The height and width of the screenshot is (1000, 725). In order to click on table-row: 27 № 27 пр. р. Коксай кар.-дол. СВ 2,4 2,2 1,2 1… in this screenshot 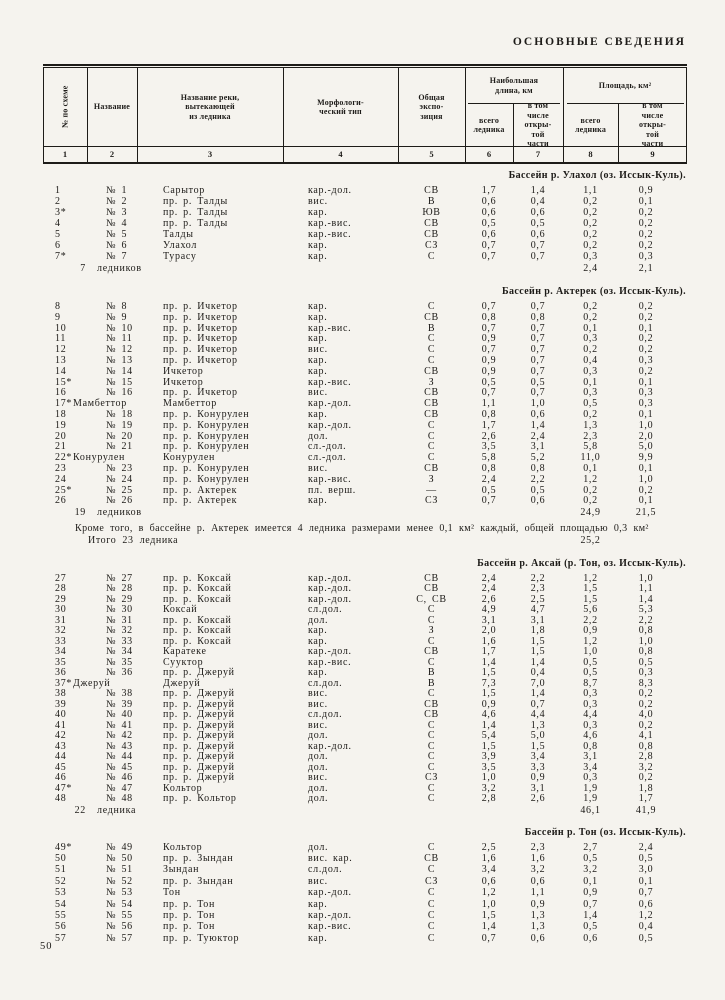, I will do `click(365, 578)`.